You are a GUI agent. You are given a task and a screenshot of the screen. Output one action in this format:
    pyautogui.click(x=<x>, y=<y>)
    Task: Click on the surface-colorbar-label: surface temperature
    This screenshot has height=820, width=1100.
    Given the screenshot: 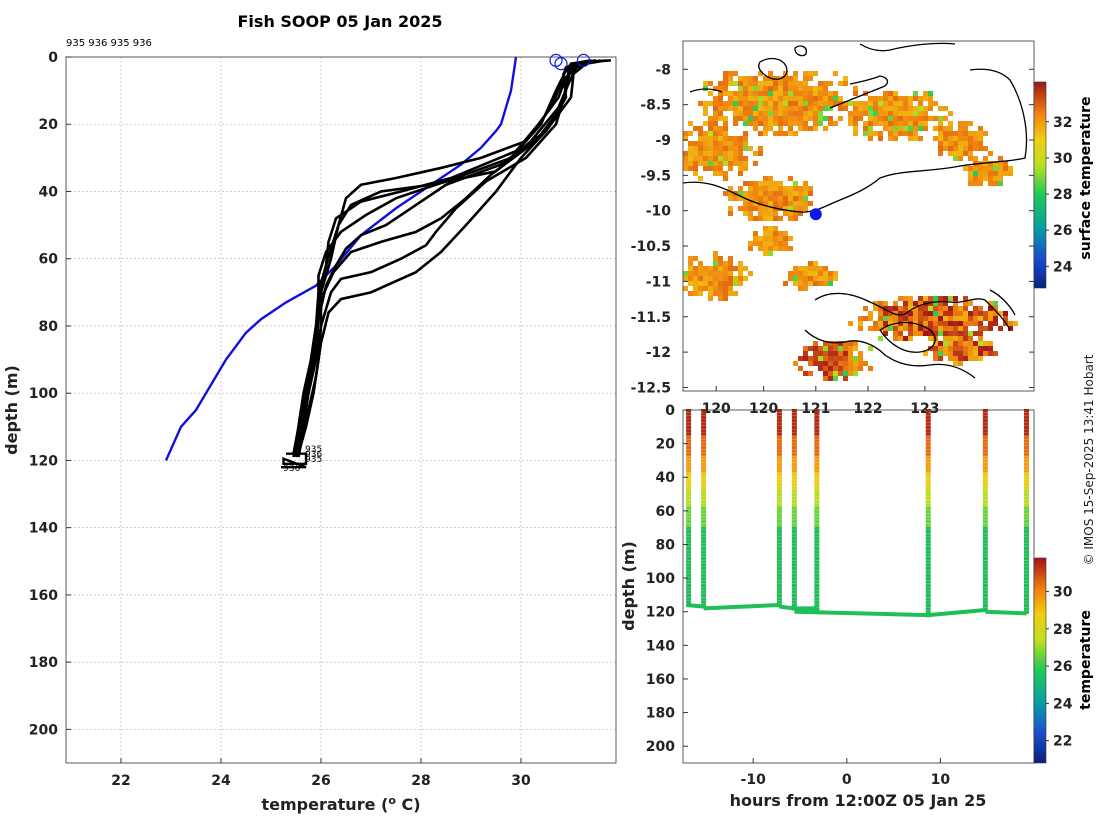 What is the action you would take?
    pyautogui.click(x=1086, y=177)
    